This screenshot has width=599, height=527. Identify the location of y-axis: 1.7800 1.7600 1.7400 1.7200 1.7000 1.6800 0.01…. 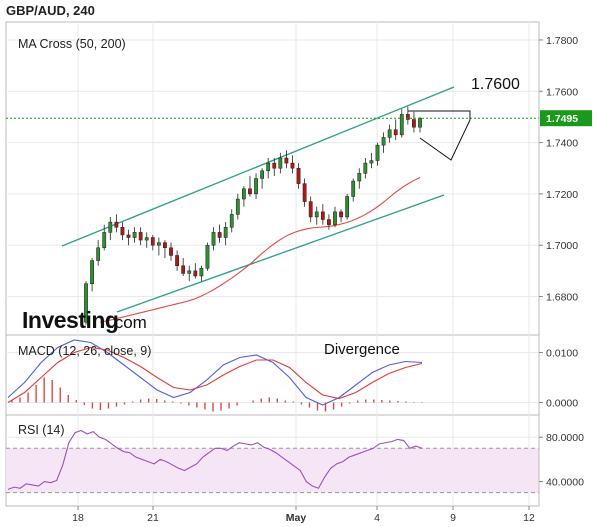
(565, 264).